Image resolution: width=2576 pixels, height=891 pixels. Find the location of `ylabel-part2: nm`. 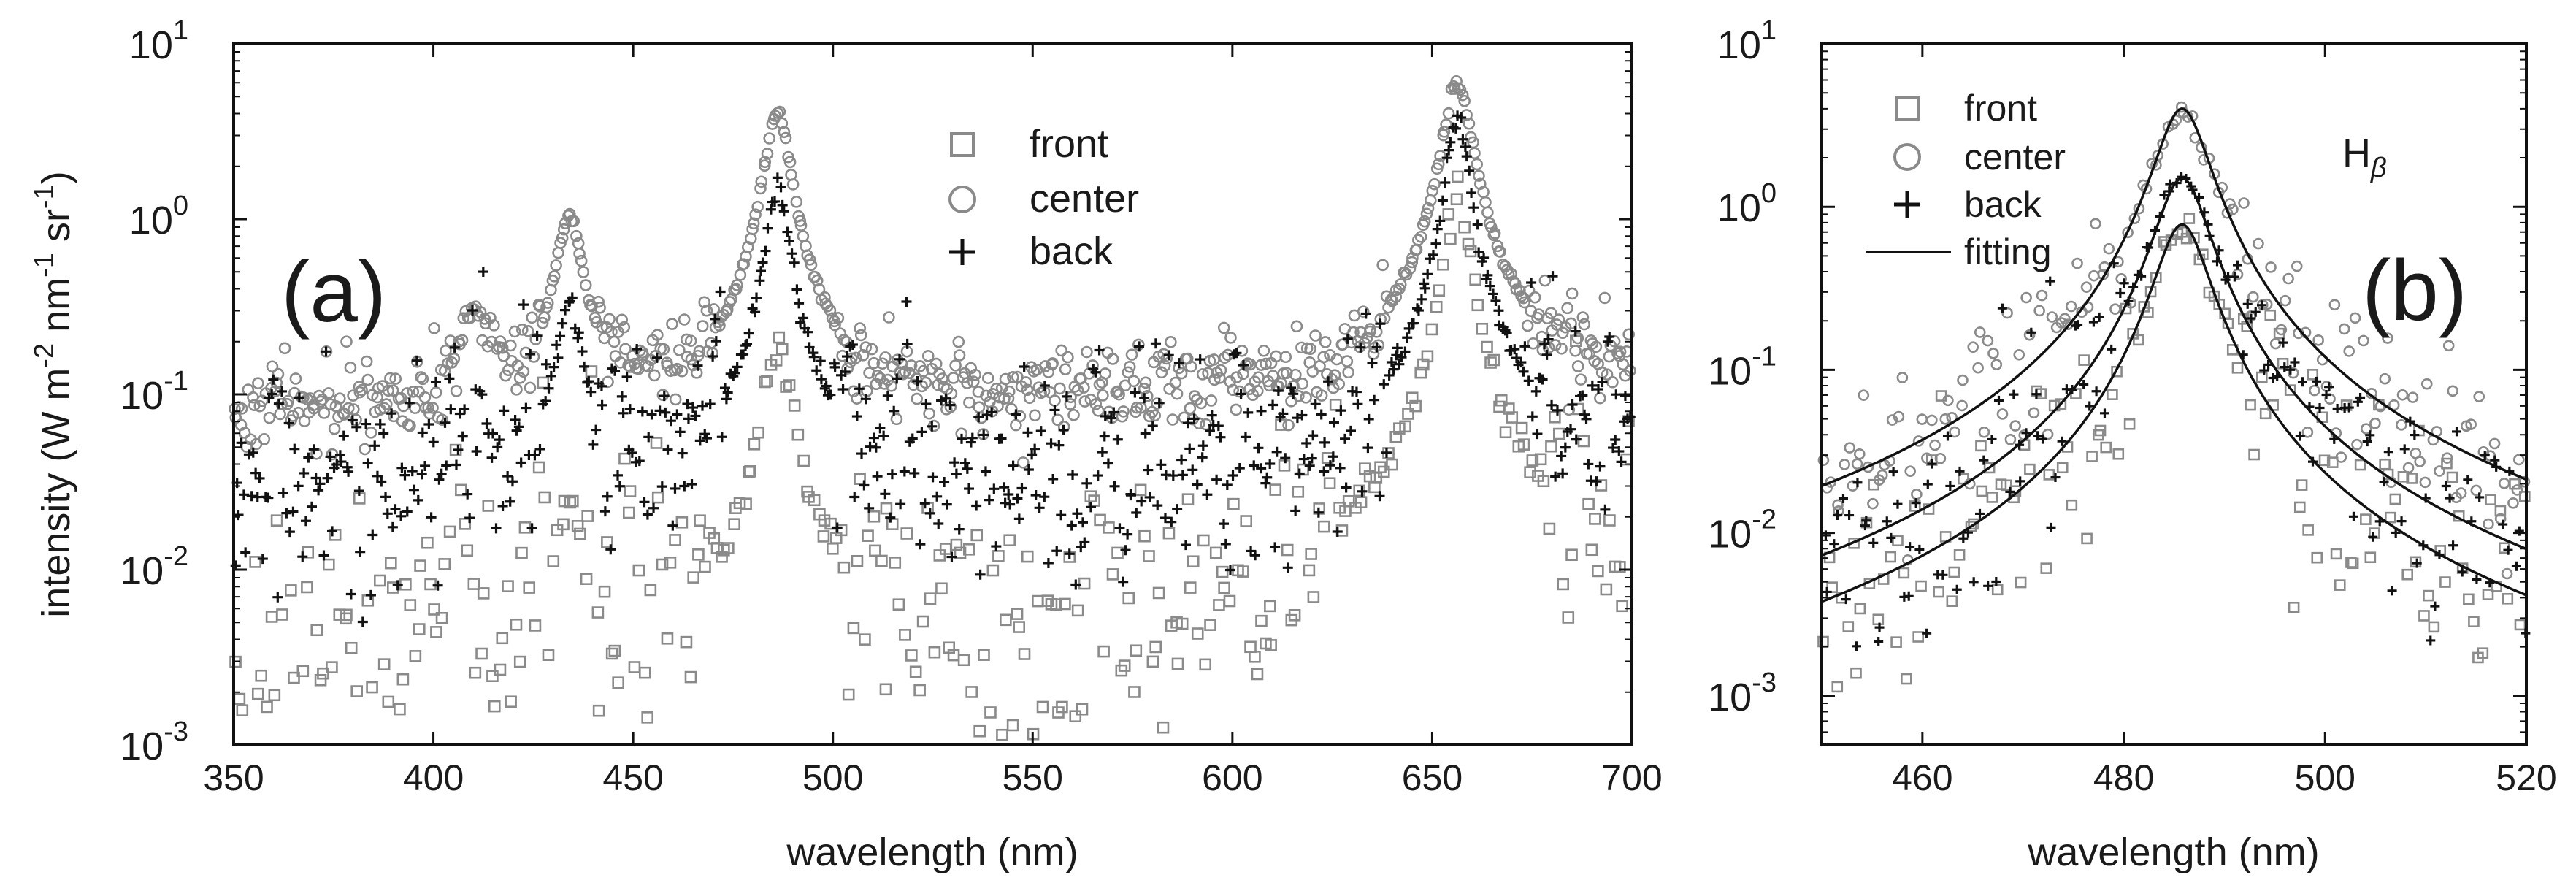

ylabel-part2: nm is located at coordinates (56, 310).